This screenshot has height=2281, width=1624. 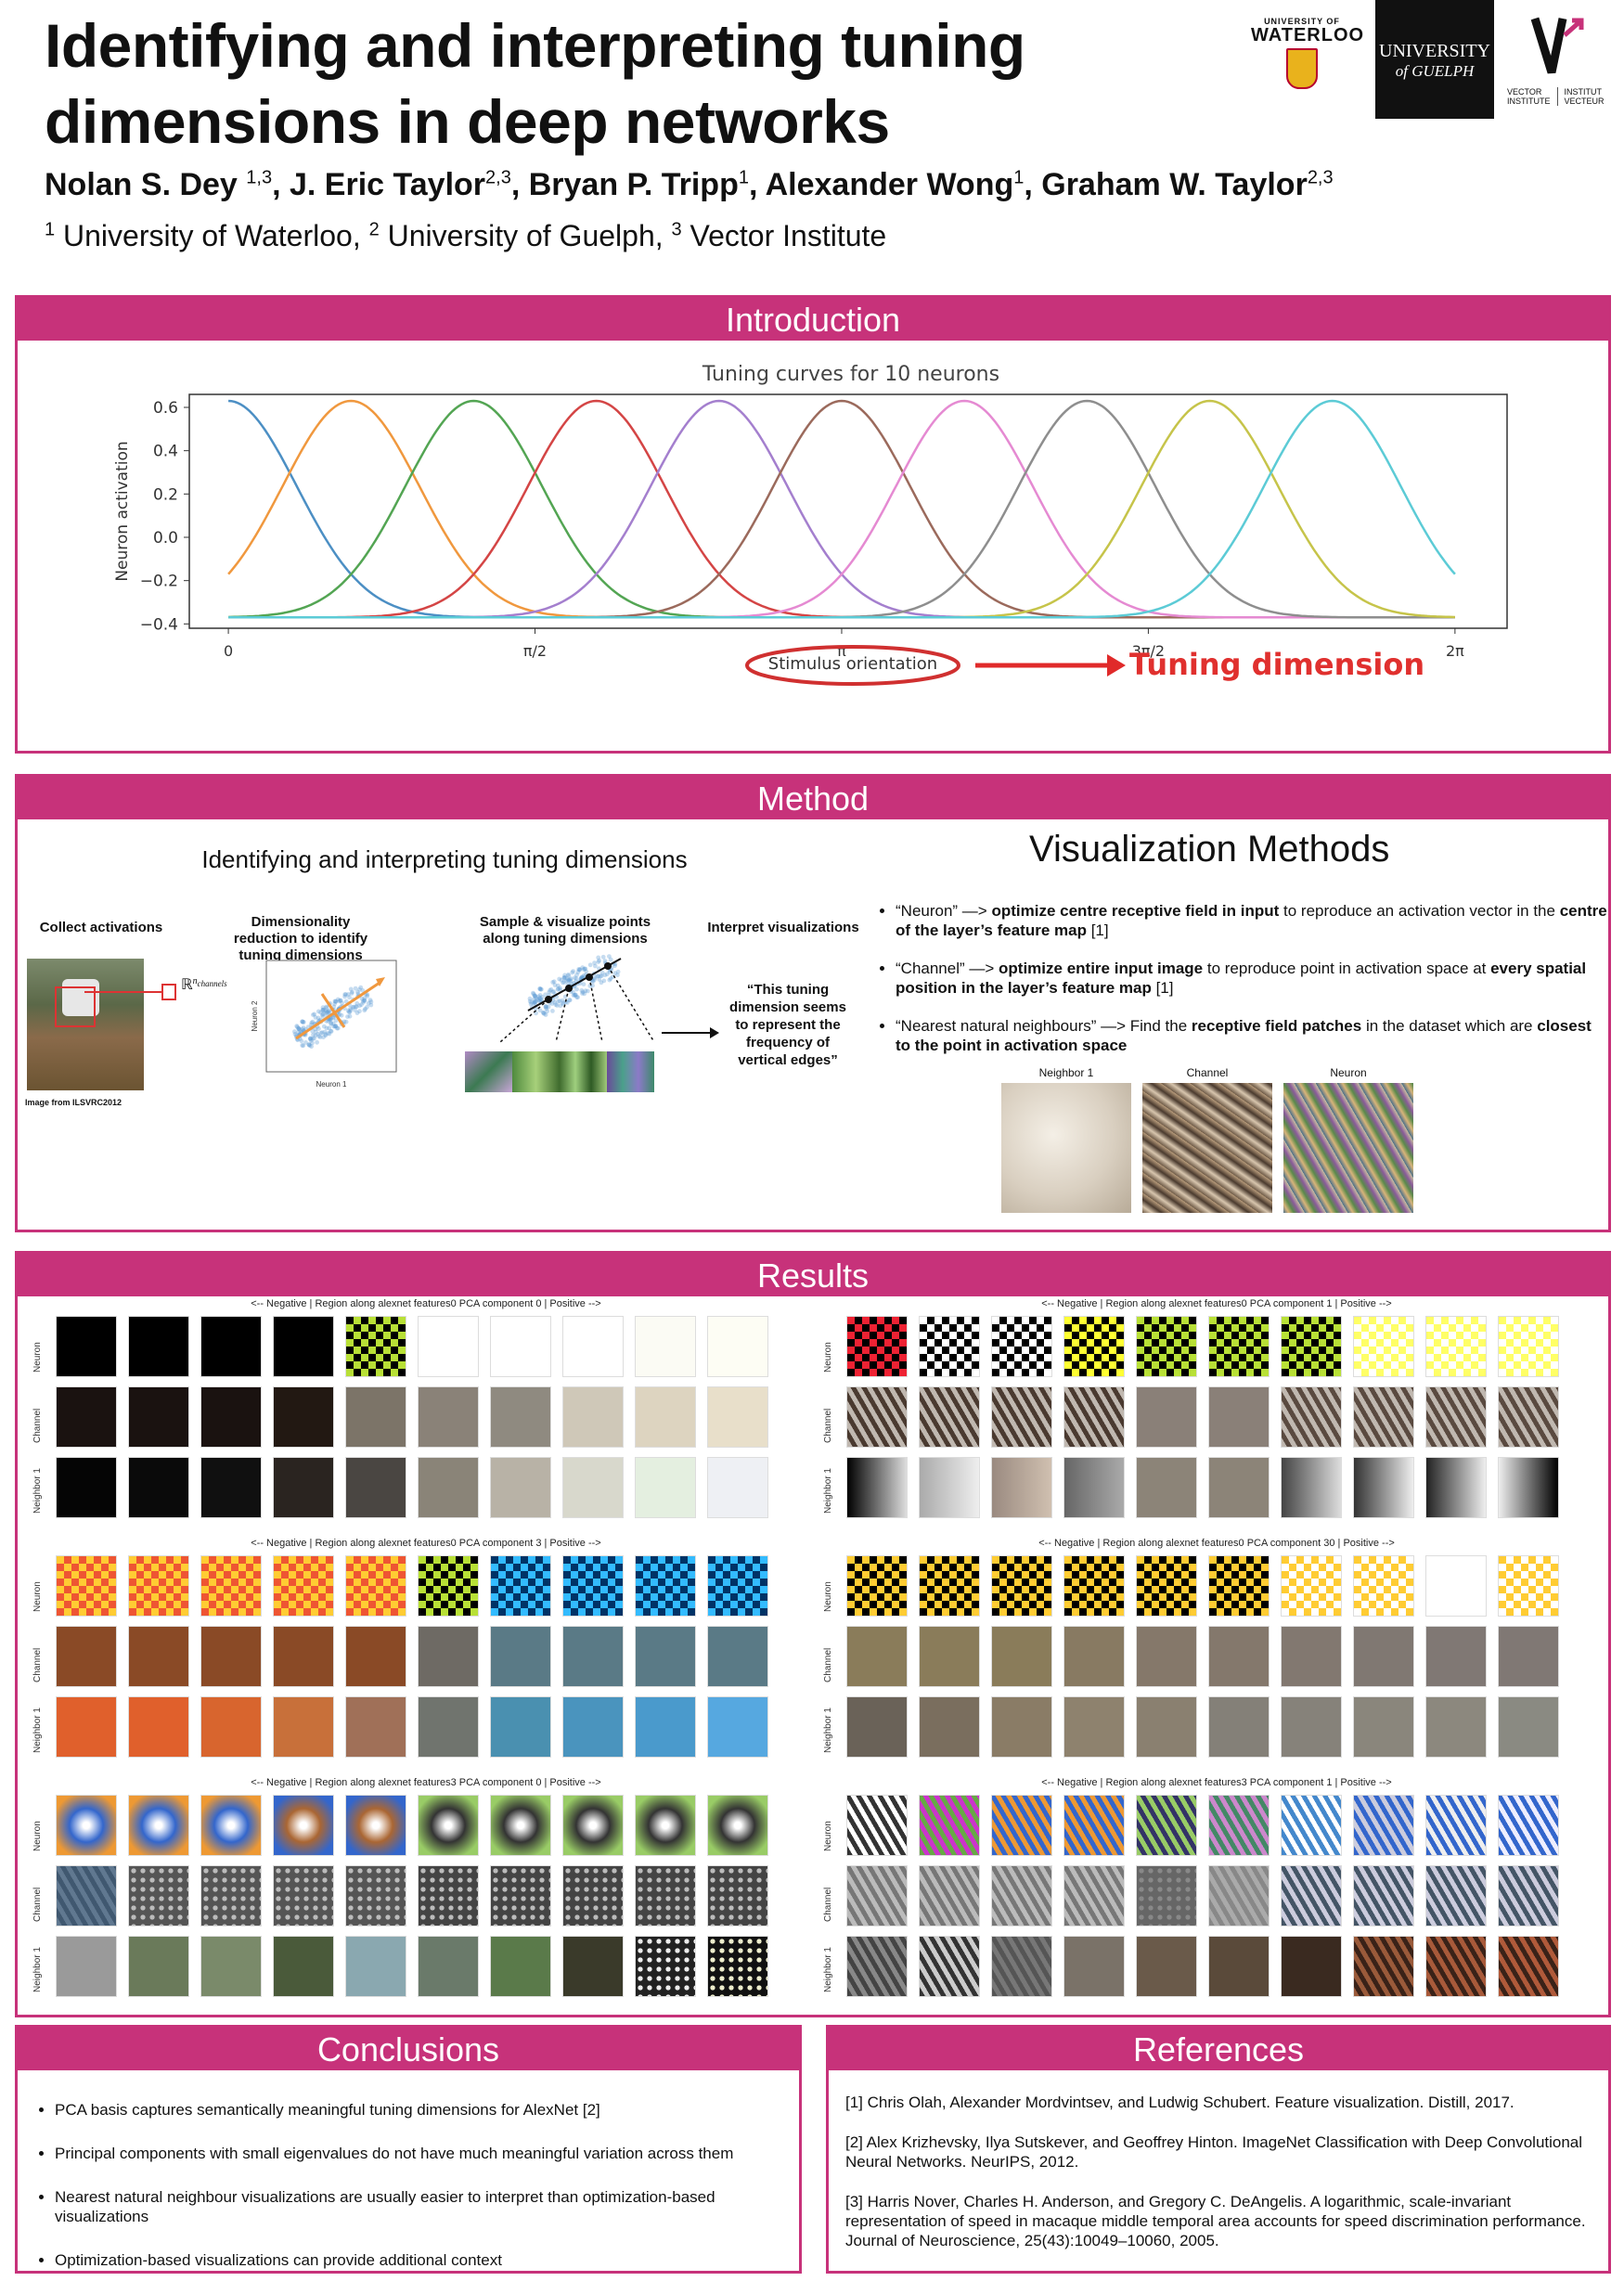 I want to click on y-tick-label: −0.2, so click(x=159, y=582).